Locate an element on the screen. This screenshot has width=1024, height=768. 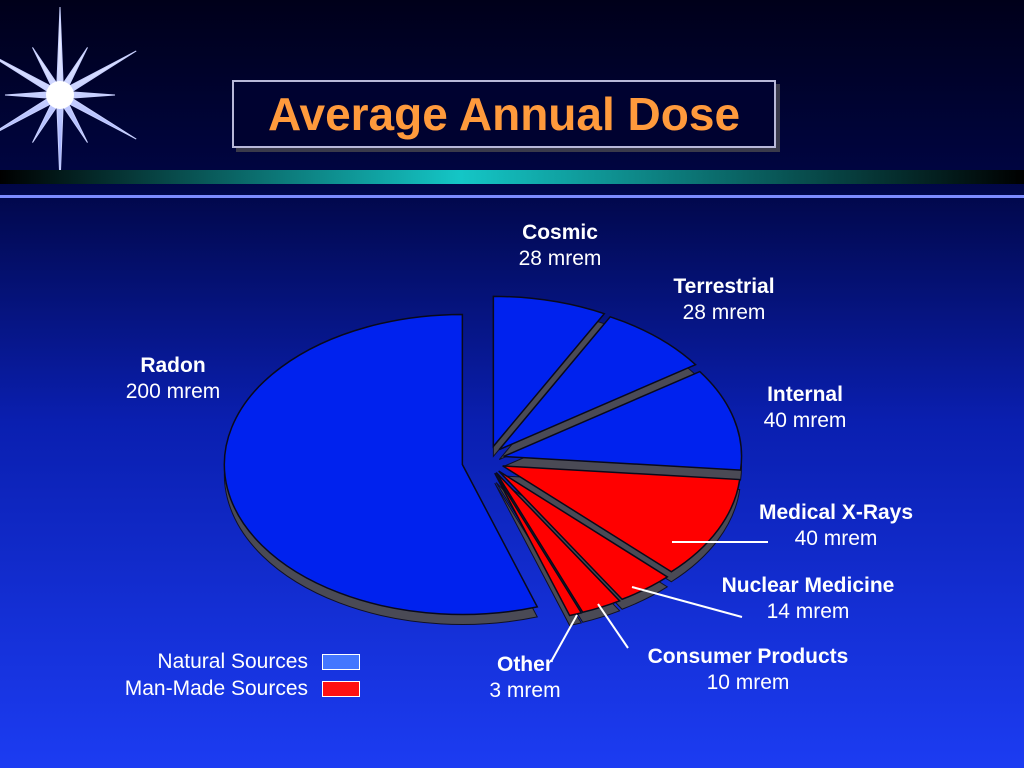
leader-line-consumer-products is located at coordinates (613, 626).